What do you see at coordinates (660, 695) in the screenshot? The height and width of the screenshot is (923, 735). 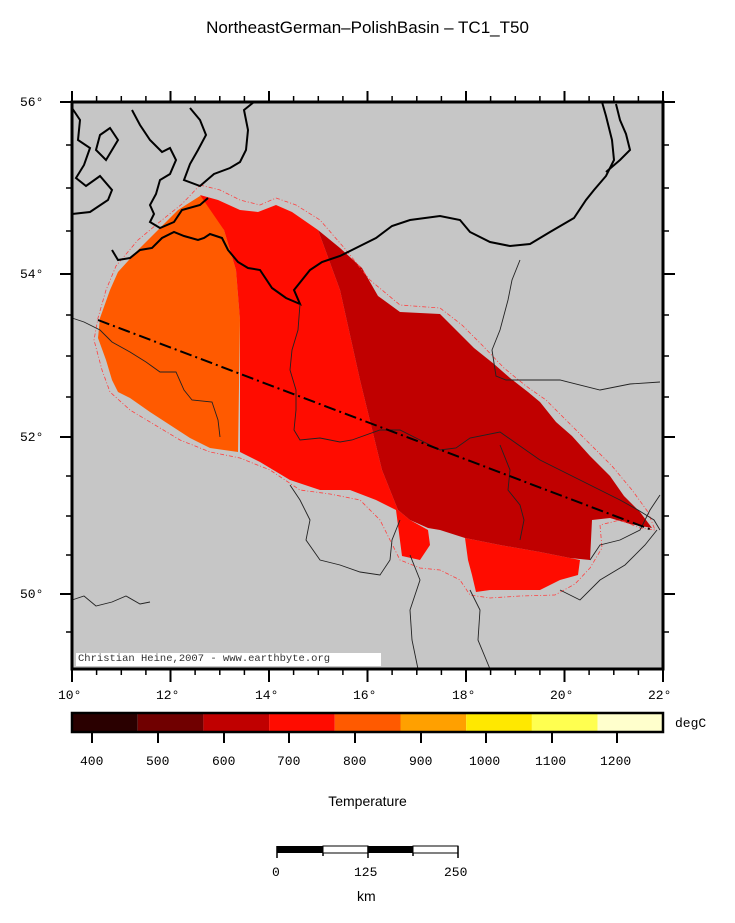 I see `lon-label-22: 22°` at bounding box center [660, 695].